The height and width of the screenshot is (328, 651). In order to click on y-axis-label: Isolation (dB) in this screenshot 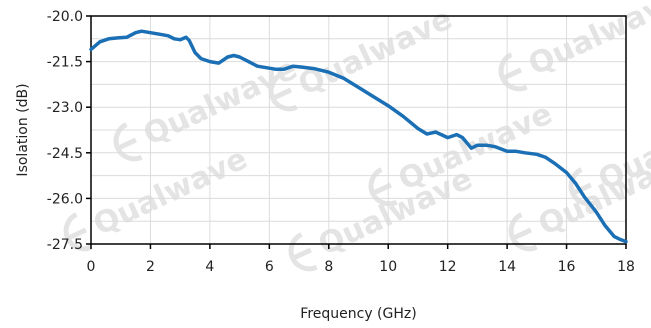, I will do `click(23, 129)`.